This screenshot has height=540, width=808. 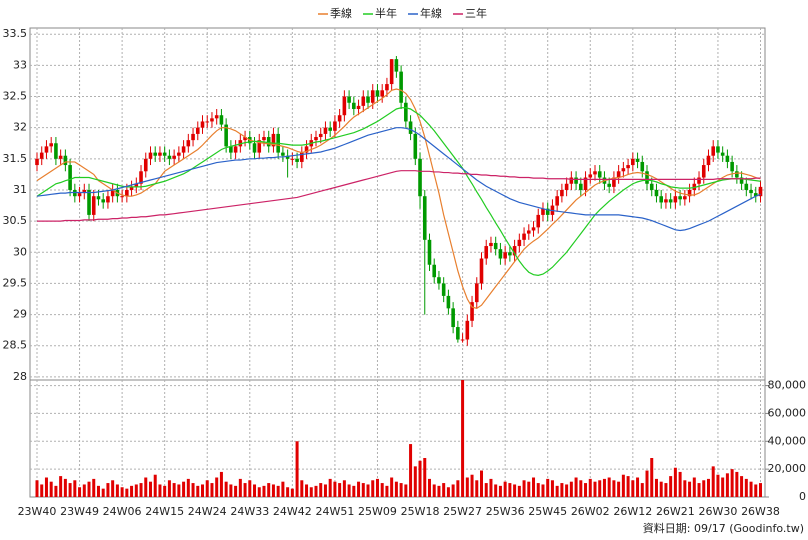 What do you see at coordinates (20, 189) in the screenshot?
I see `y-tick-label: 31` at bounding box center [20, 189].